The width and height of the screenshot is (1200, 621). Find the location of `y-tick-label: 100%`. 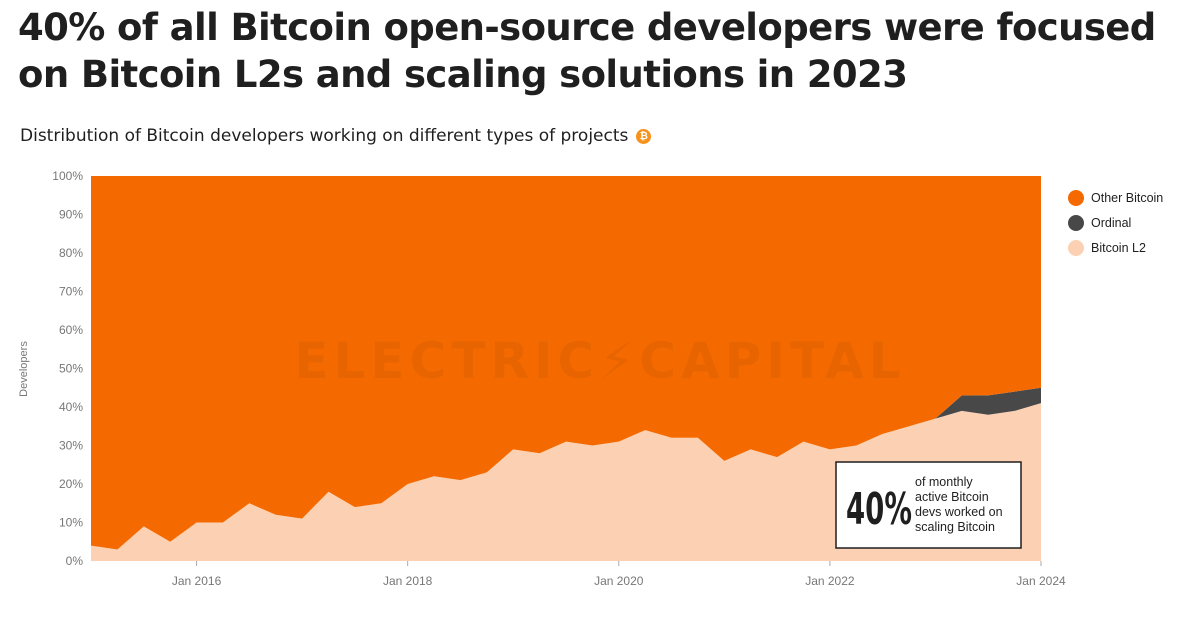

y-tick-label: 100% is located at coordinates (67, 176).